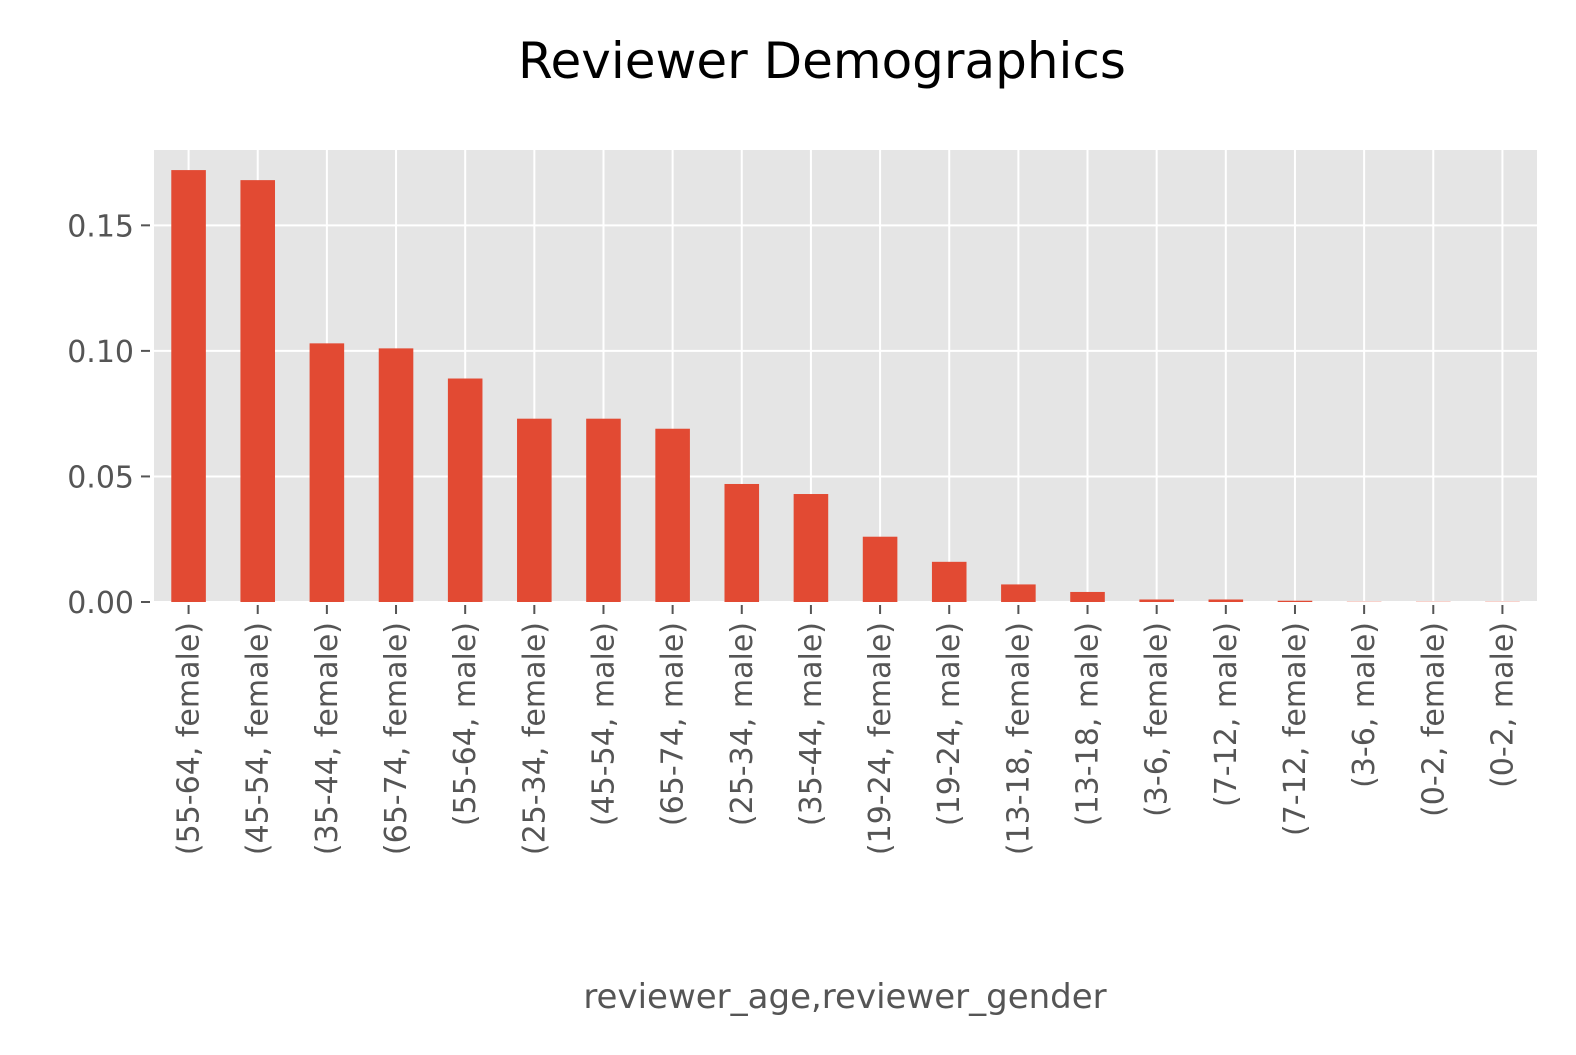  Describe the element at coordinates (1433, 719) in the screenshot. I see `x-tick-label: (0-2, female)` at that location.